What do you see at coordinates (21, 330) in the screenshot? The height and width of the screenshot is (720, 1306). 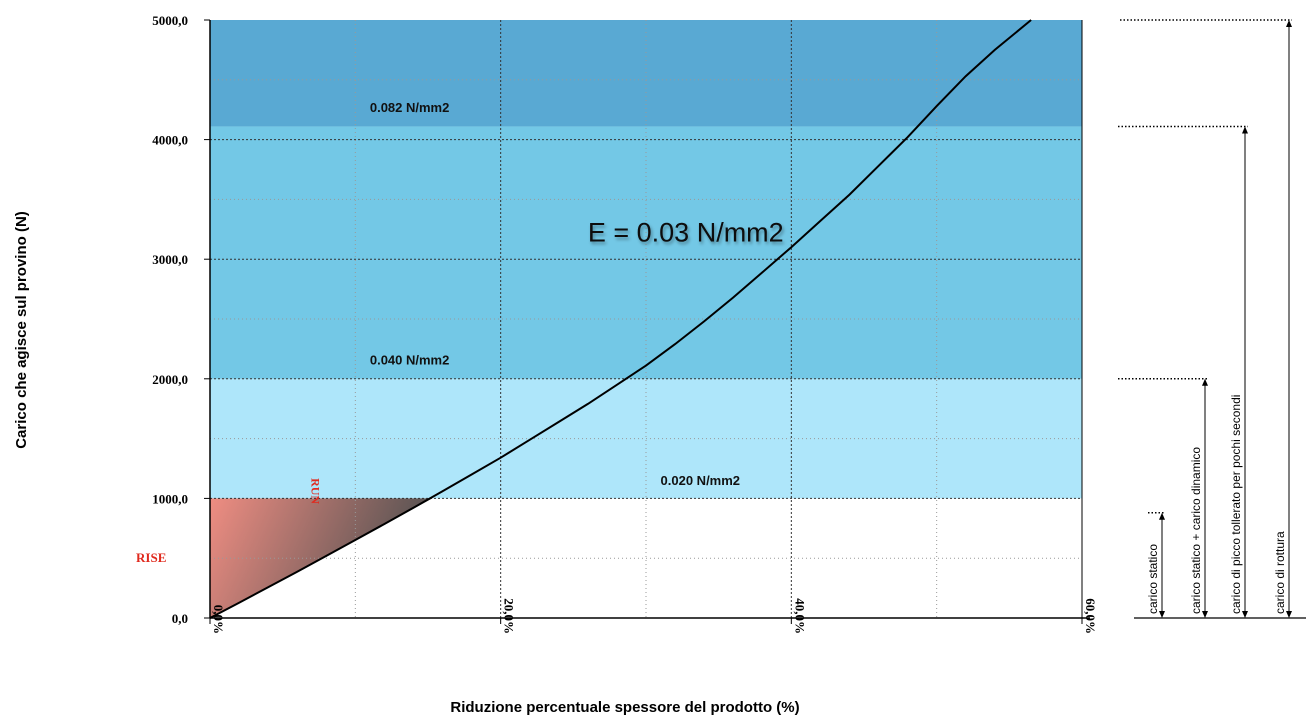 I see `y-axis-label: Carico che agisce sul provino (N)` at bounding box center [21, 330].